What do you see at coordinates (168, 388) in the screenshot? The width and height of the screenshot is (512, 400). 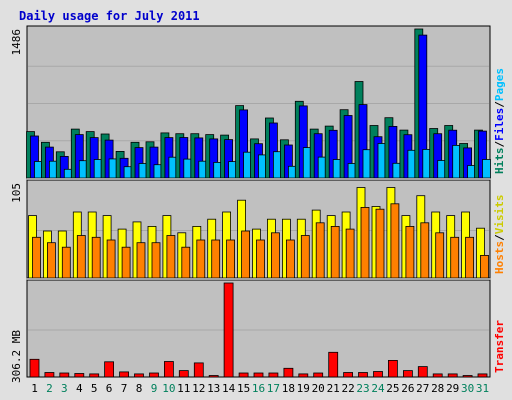 I see `day-label-10: 10` at bounding box center [168, 388].